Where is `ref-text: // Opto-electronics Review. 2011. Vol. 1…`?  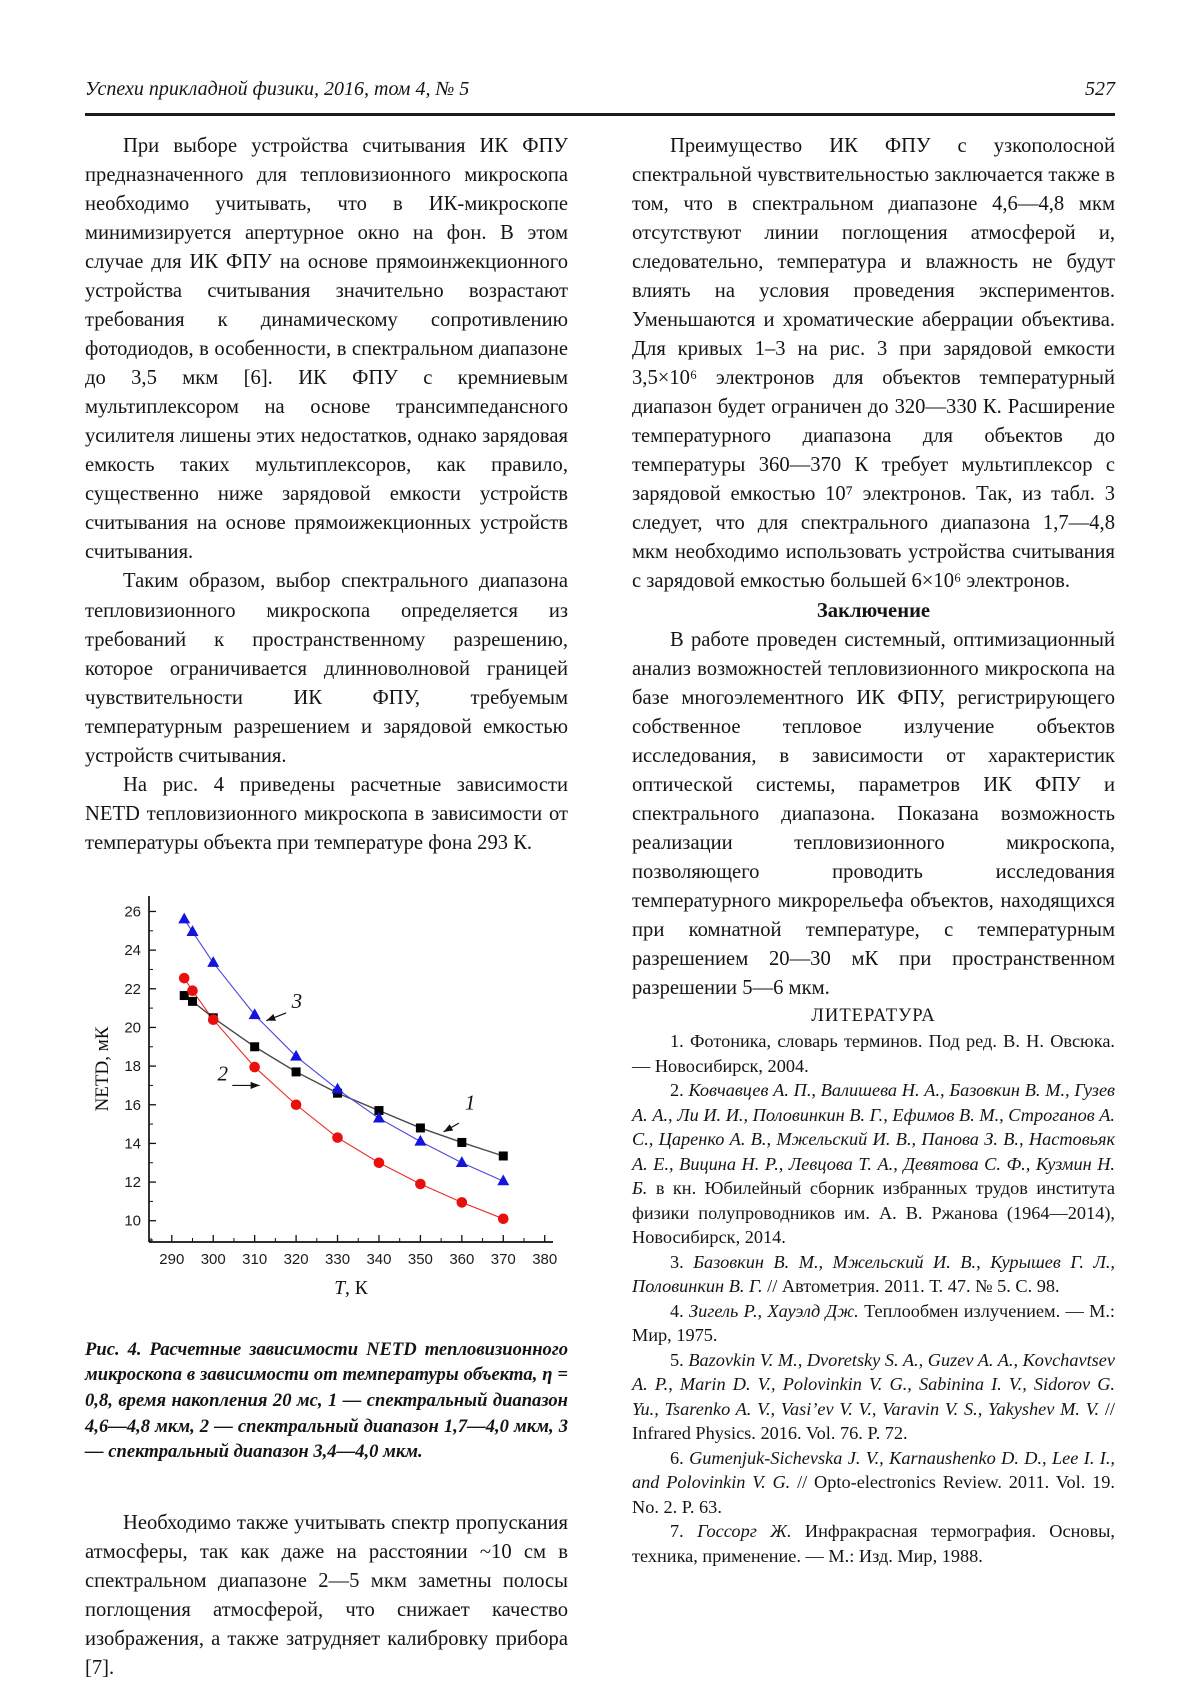 ref-text: // Opto-electronics Review. 2011. Vol. 1… is located at coordinates (874, 1494).